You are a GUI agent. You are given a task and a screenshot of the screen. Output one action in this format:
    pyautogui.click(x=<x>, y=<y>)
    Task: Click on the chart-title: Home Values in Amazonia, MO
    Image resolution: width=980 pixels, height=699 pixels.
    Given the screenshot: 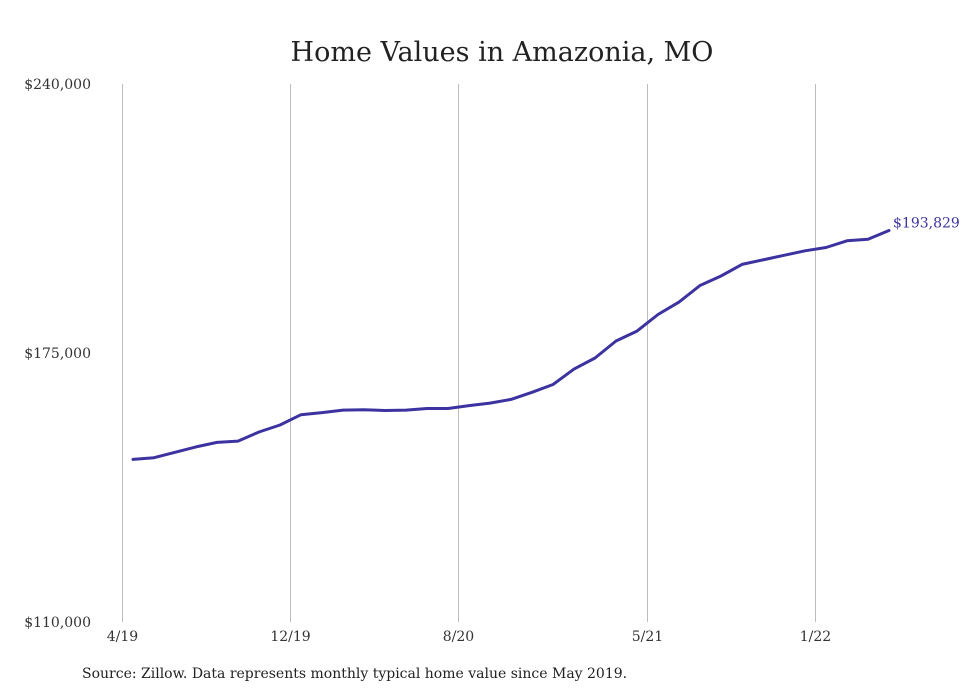 What is the action you would take?
    pyautogui.click(x=502, y=52)
    